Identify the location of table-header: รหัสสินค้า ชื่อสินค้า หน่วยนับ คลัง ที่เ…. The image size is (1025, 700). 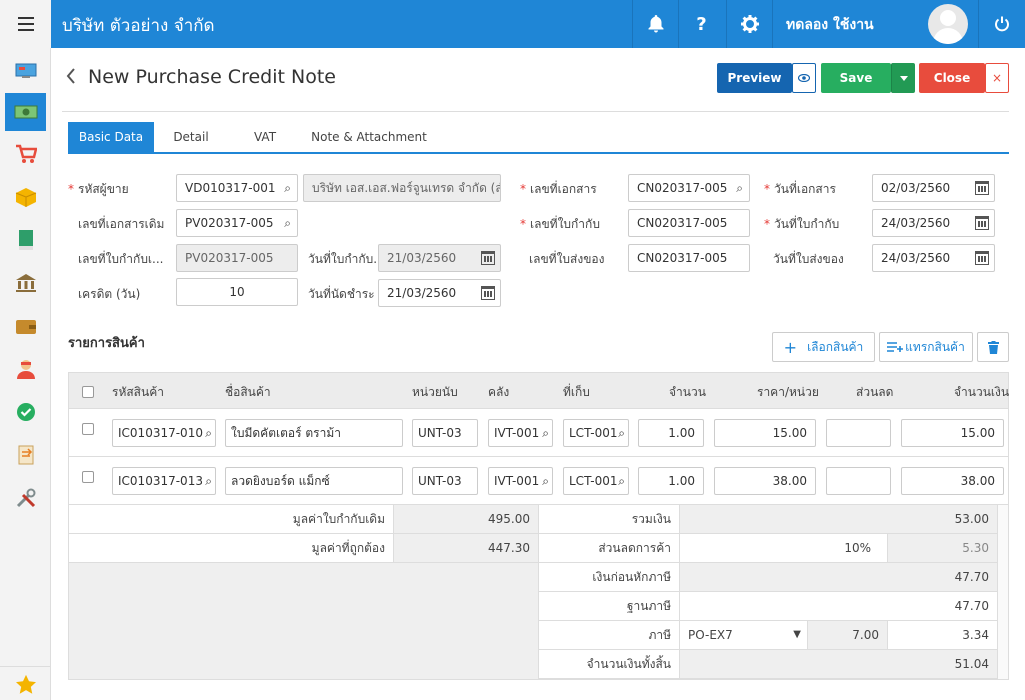
(539, 391).